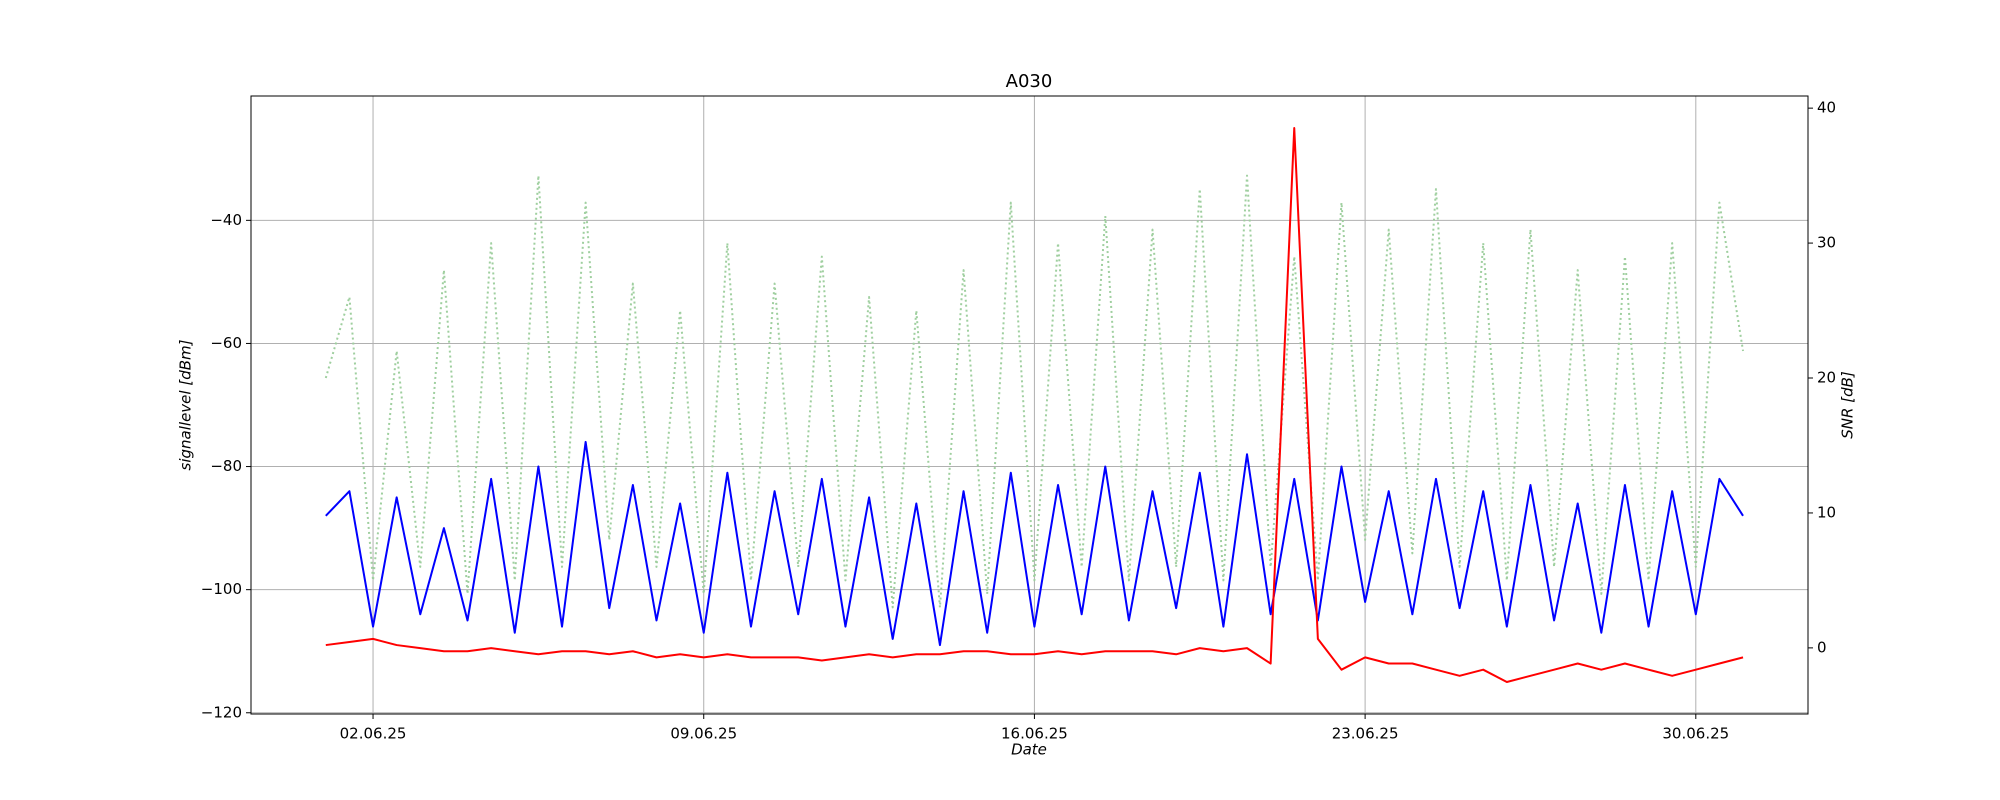  Describe the element at coordinates (226, 343) in the screenshot. I see `y-tick-label: −60` at that location.